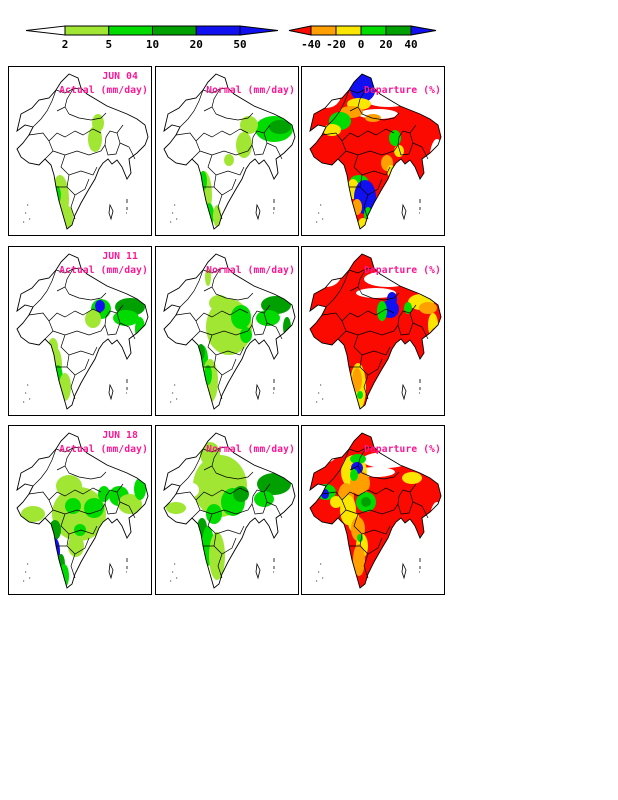 The height and width of the screenshot is (800, 618). I want to click on panel-date-label: JUN 11, so click(120, 256).